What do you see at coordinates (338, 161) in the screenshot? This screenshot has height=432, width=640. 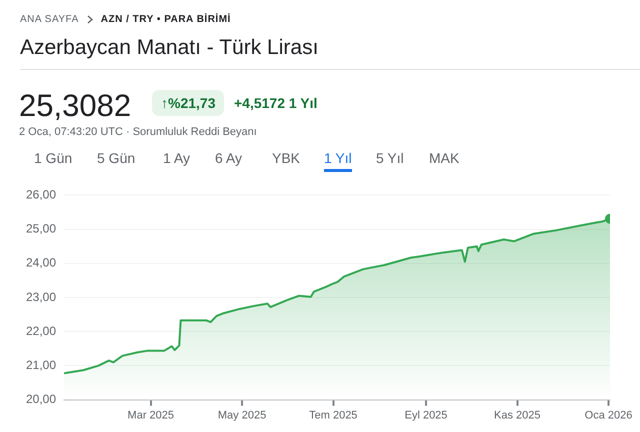 I see `text: 1 Yıl` at bounding box center [338, 161].